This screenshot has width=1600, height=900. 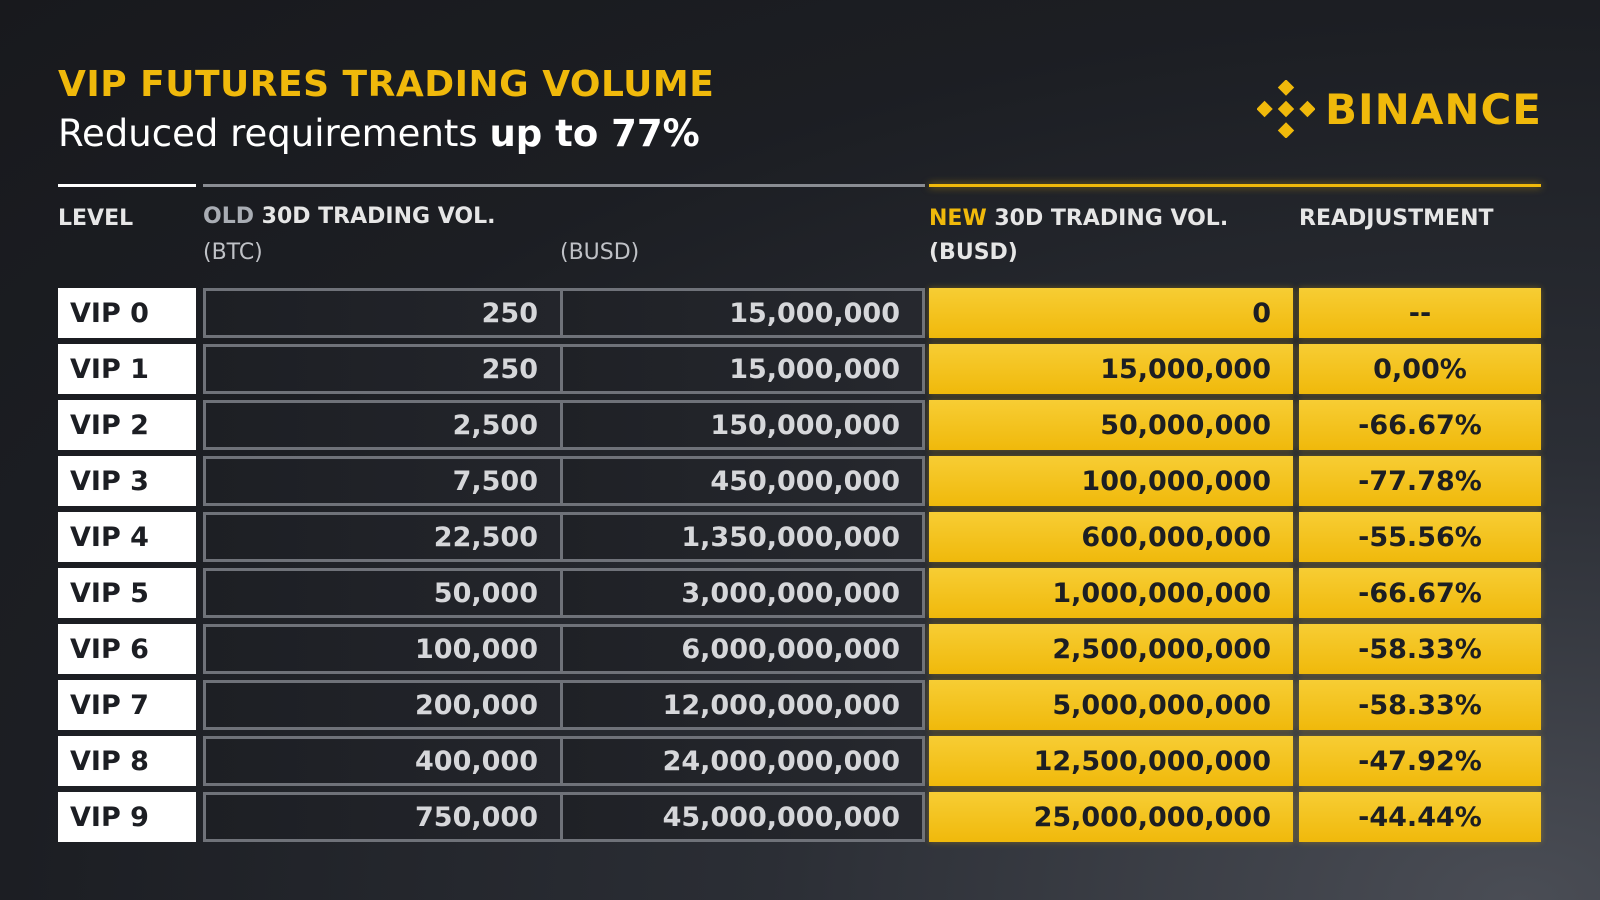 I want to click on subtitle-prefix: Reduced requirements, so click(x=274, y=133).